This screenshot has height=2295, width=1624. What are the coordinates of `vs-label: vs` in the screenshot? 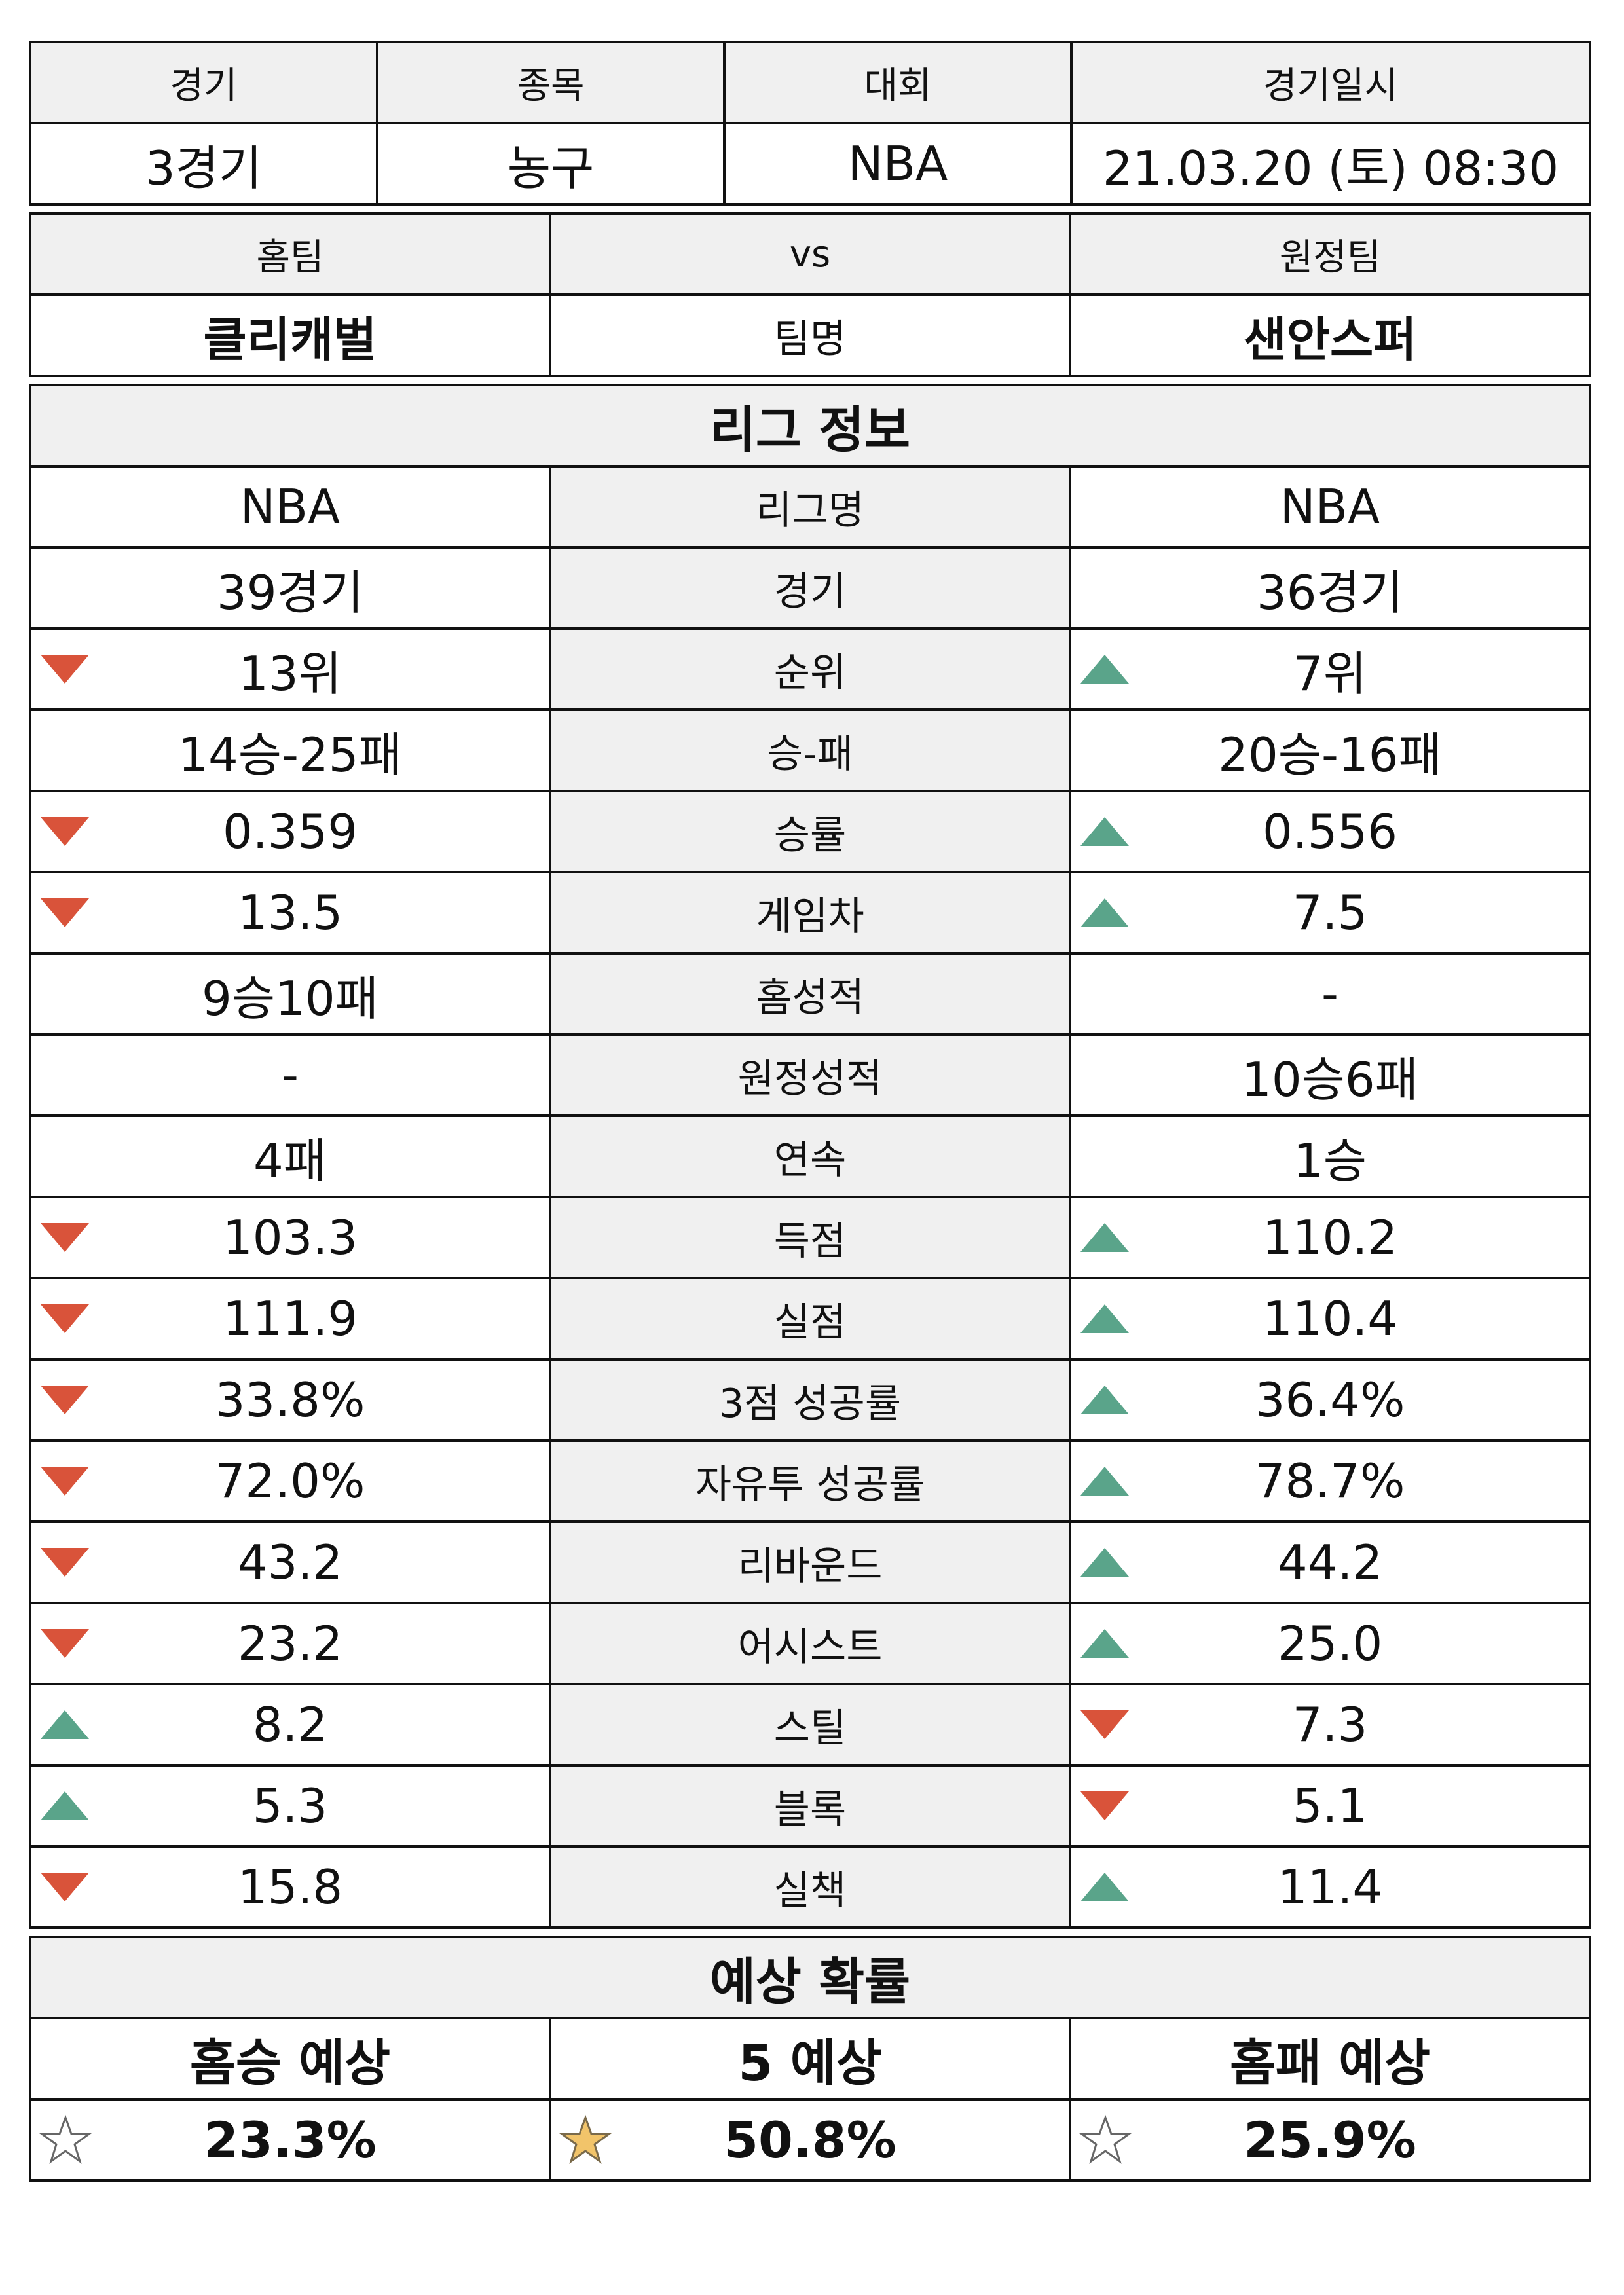 It's located at (810, 254).